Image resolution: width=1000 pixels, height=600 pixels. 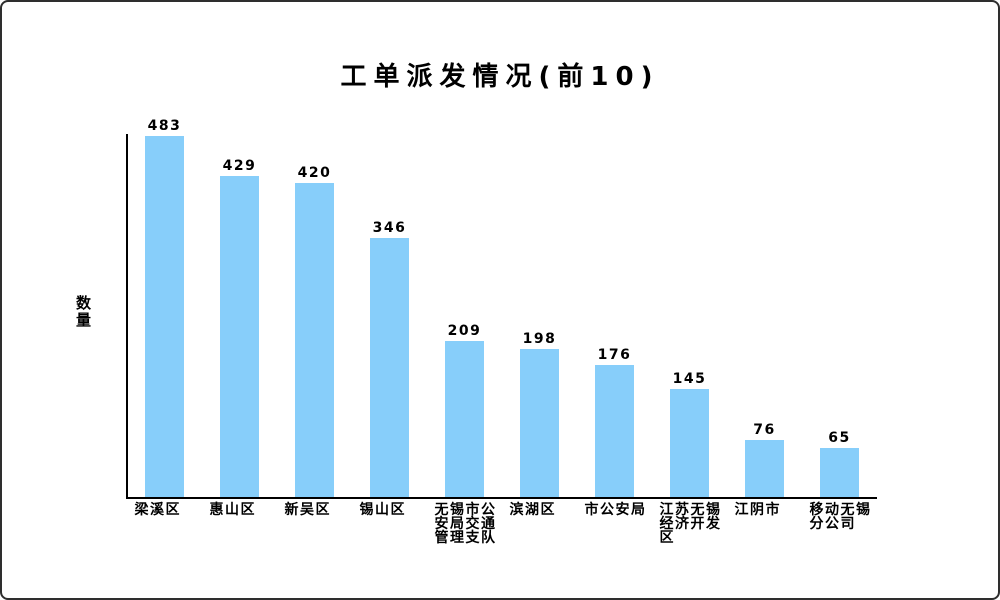 What do you see at coordinates (539, 339) in the screenshot?
I see `bar-value-label: 198` at bounding box center [539, 339].